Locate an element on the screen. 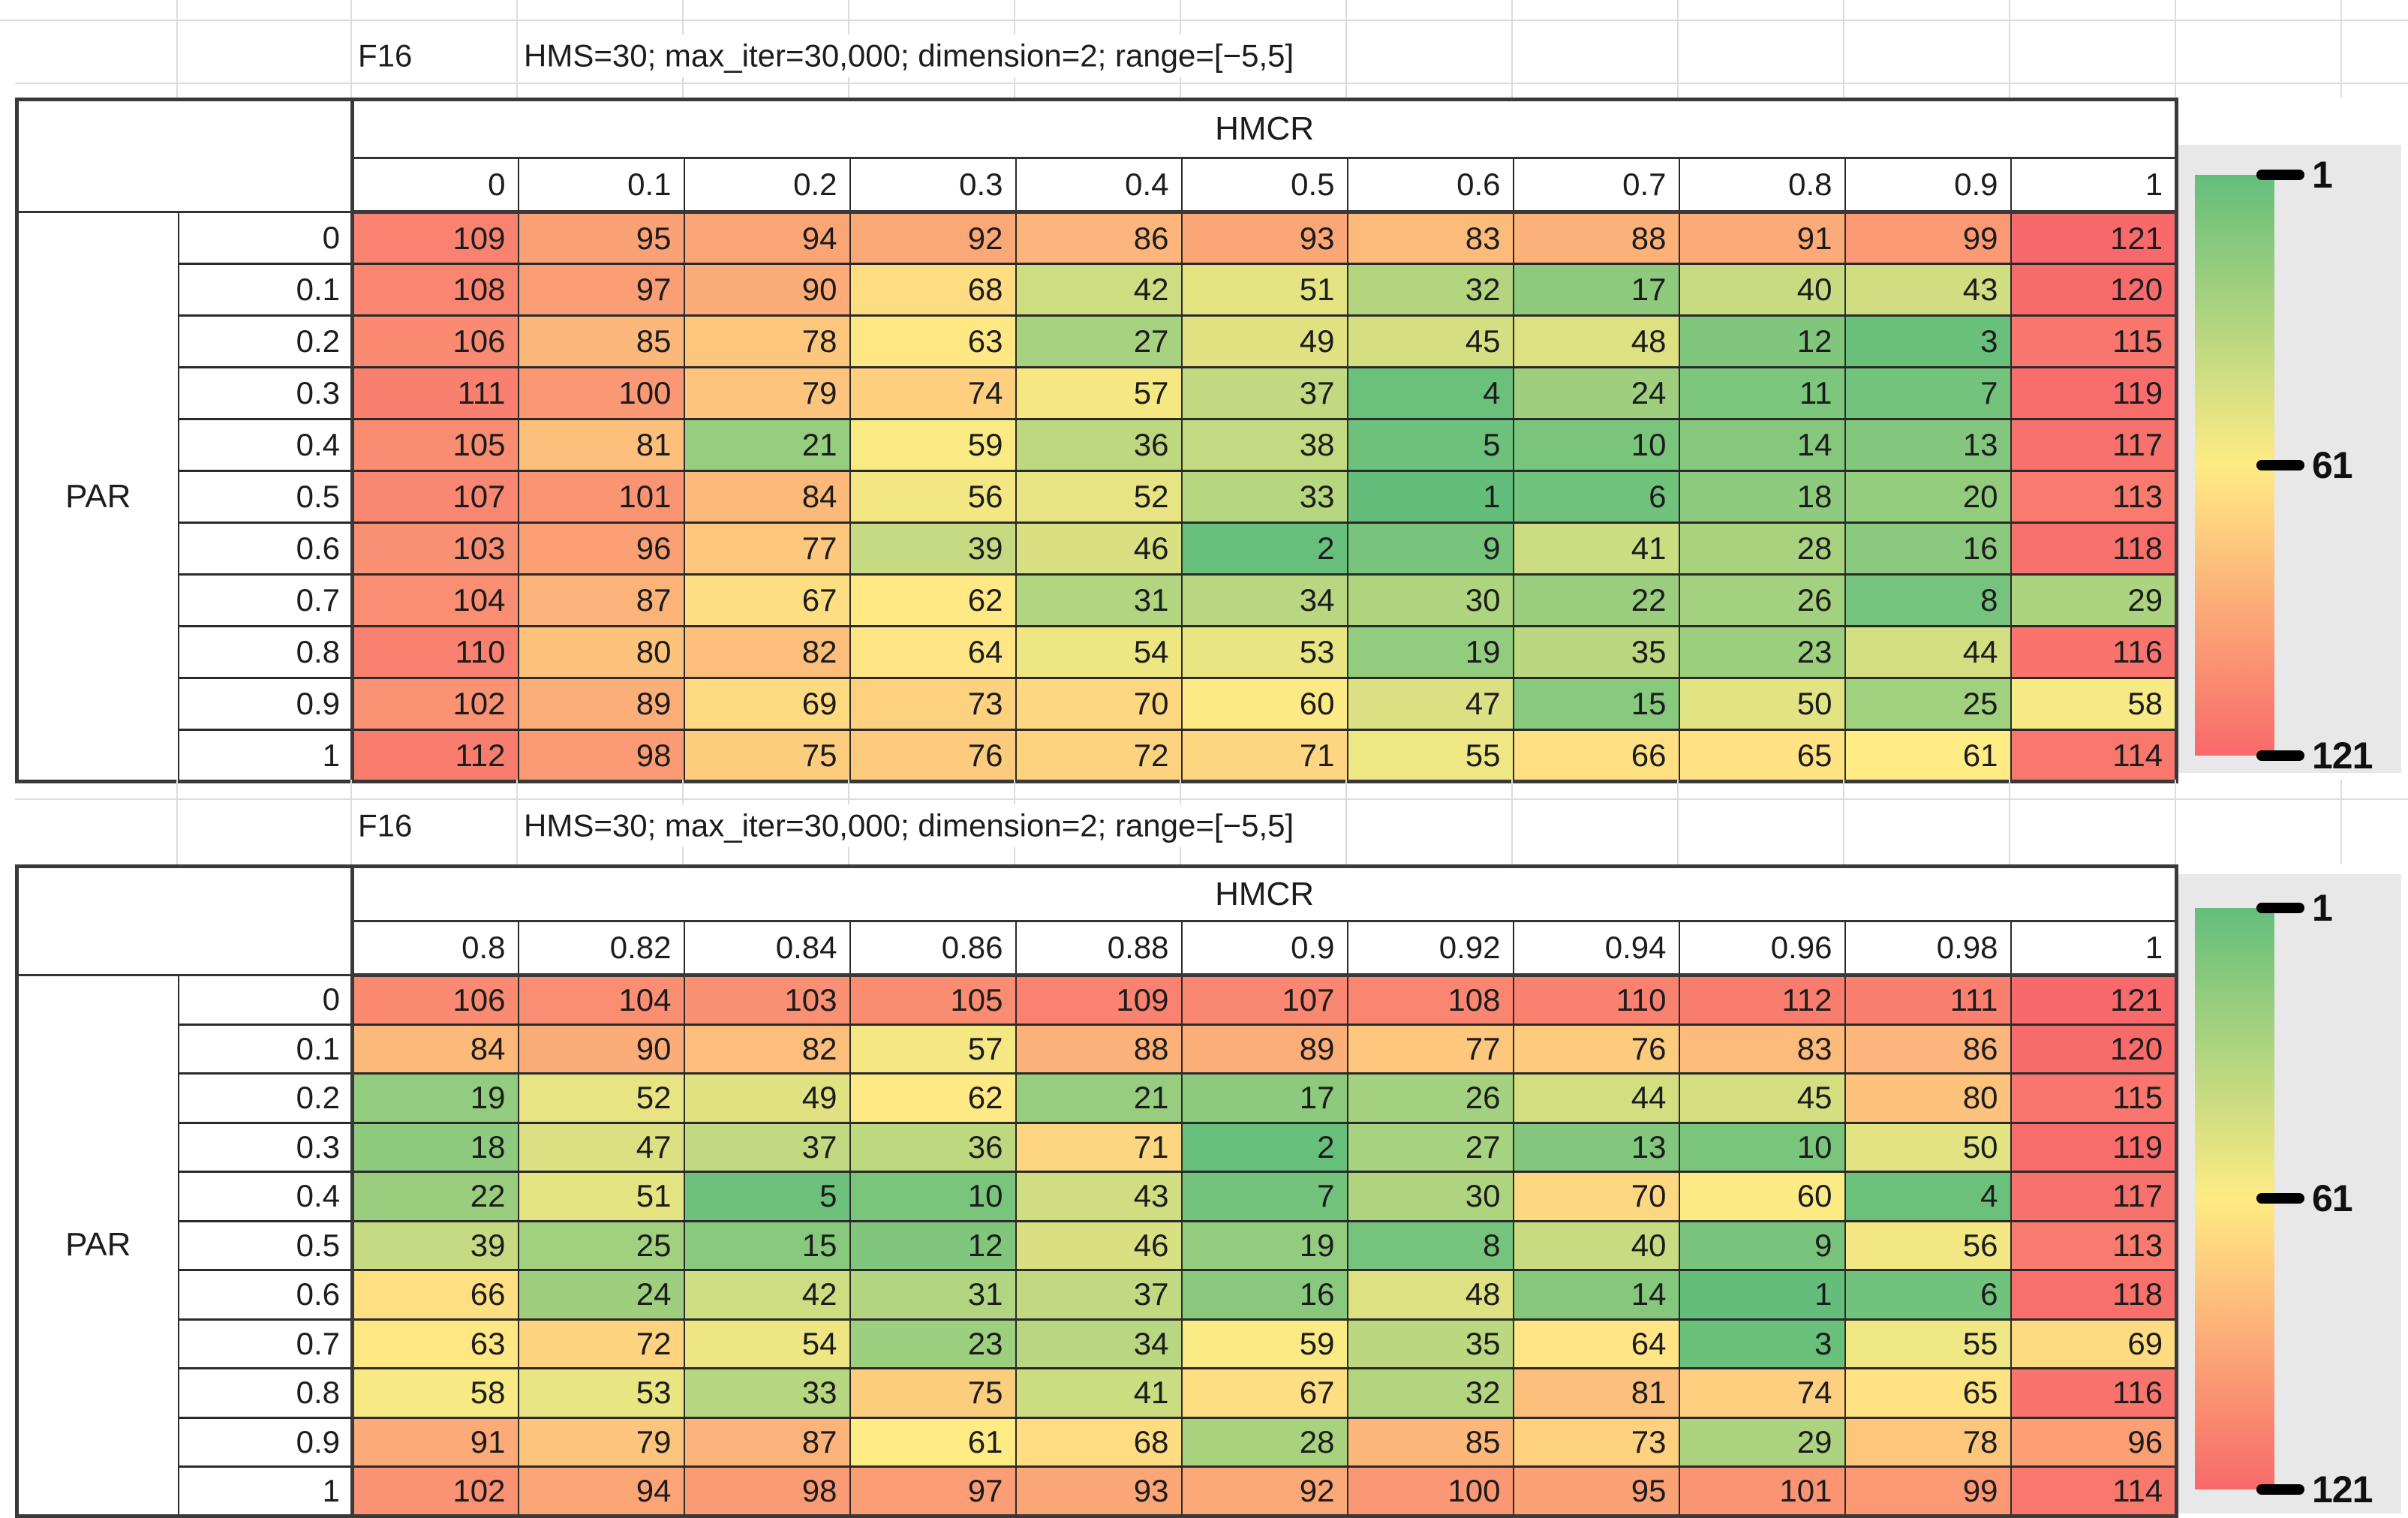  hmcr-col-header: 0.7 is located at coordinates (1596, 185).